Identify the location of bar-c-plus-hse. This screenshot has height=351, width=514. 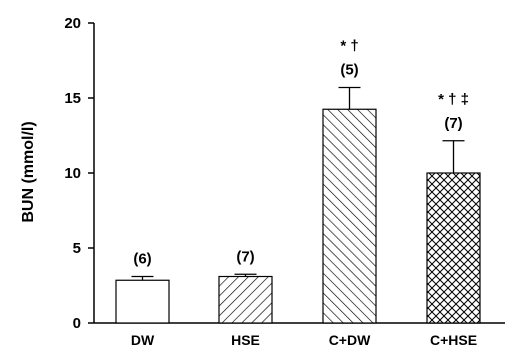
(453, 248).